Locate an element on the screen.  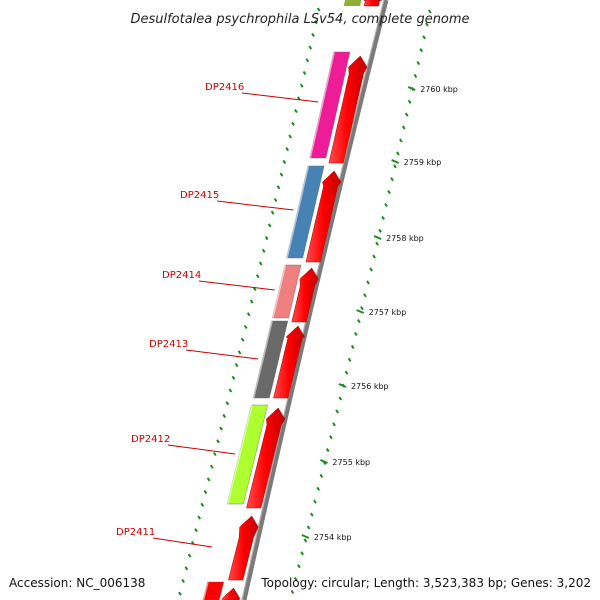
ruler-tick-label: 2755 kbp is located at coordinates (351, 462).